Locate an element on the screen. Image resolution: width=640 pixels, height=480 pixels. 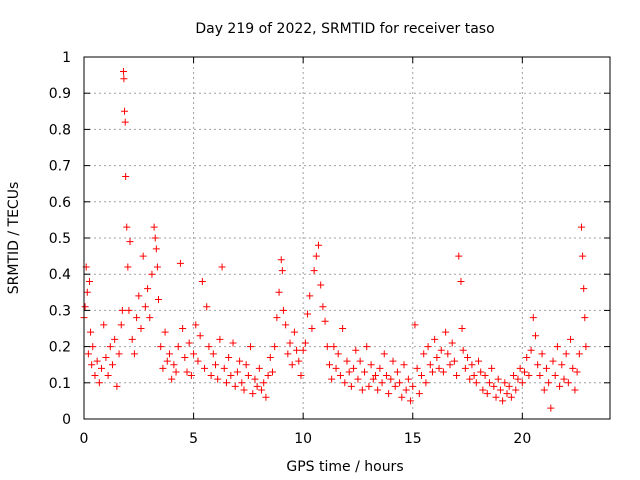
y-tick-label: 0 is located at coordinates (66, 420).